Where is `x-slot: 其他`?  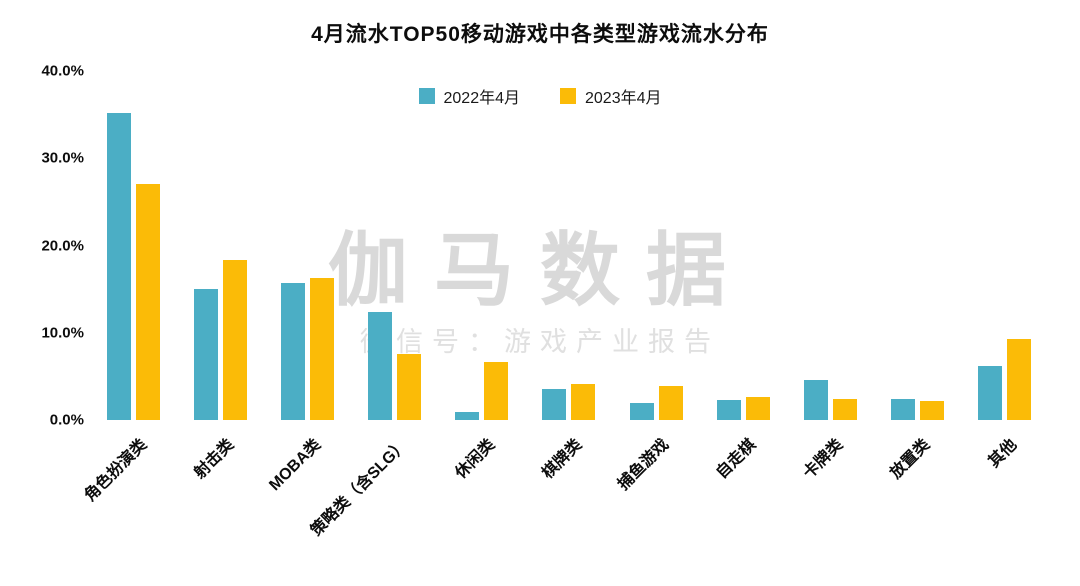 x-slot: 其他 is located at coordinates (1004, 504).